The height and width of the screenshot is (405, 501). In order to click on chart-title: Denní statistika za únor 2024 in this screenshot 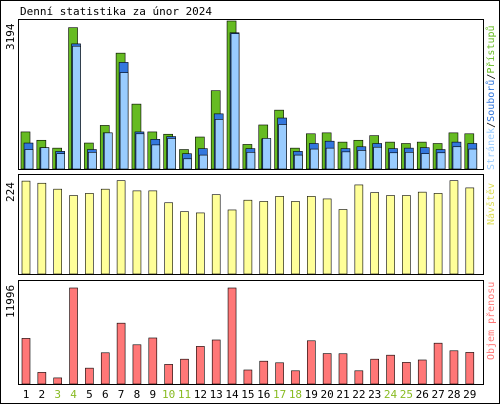, I will do `click(116, 11)`.